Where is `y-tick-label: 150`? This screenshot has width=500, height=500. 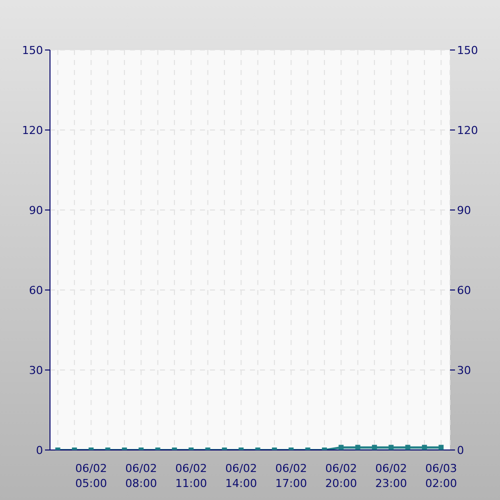 y-tick-label: 150 is located at coordinates (32, 50).